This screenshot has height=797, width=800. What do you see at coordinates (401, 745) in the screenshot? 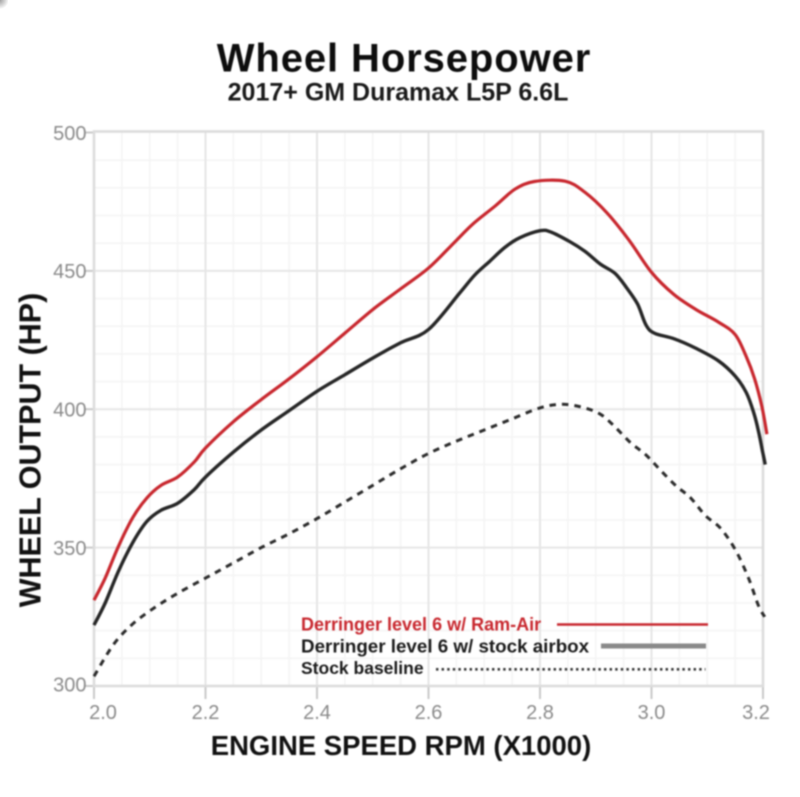
I see `svg-text: ENGINE SPEED RPM (X1000)` at bounding box center [401, 745].